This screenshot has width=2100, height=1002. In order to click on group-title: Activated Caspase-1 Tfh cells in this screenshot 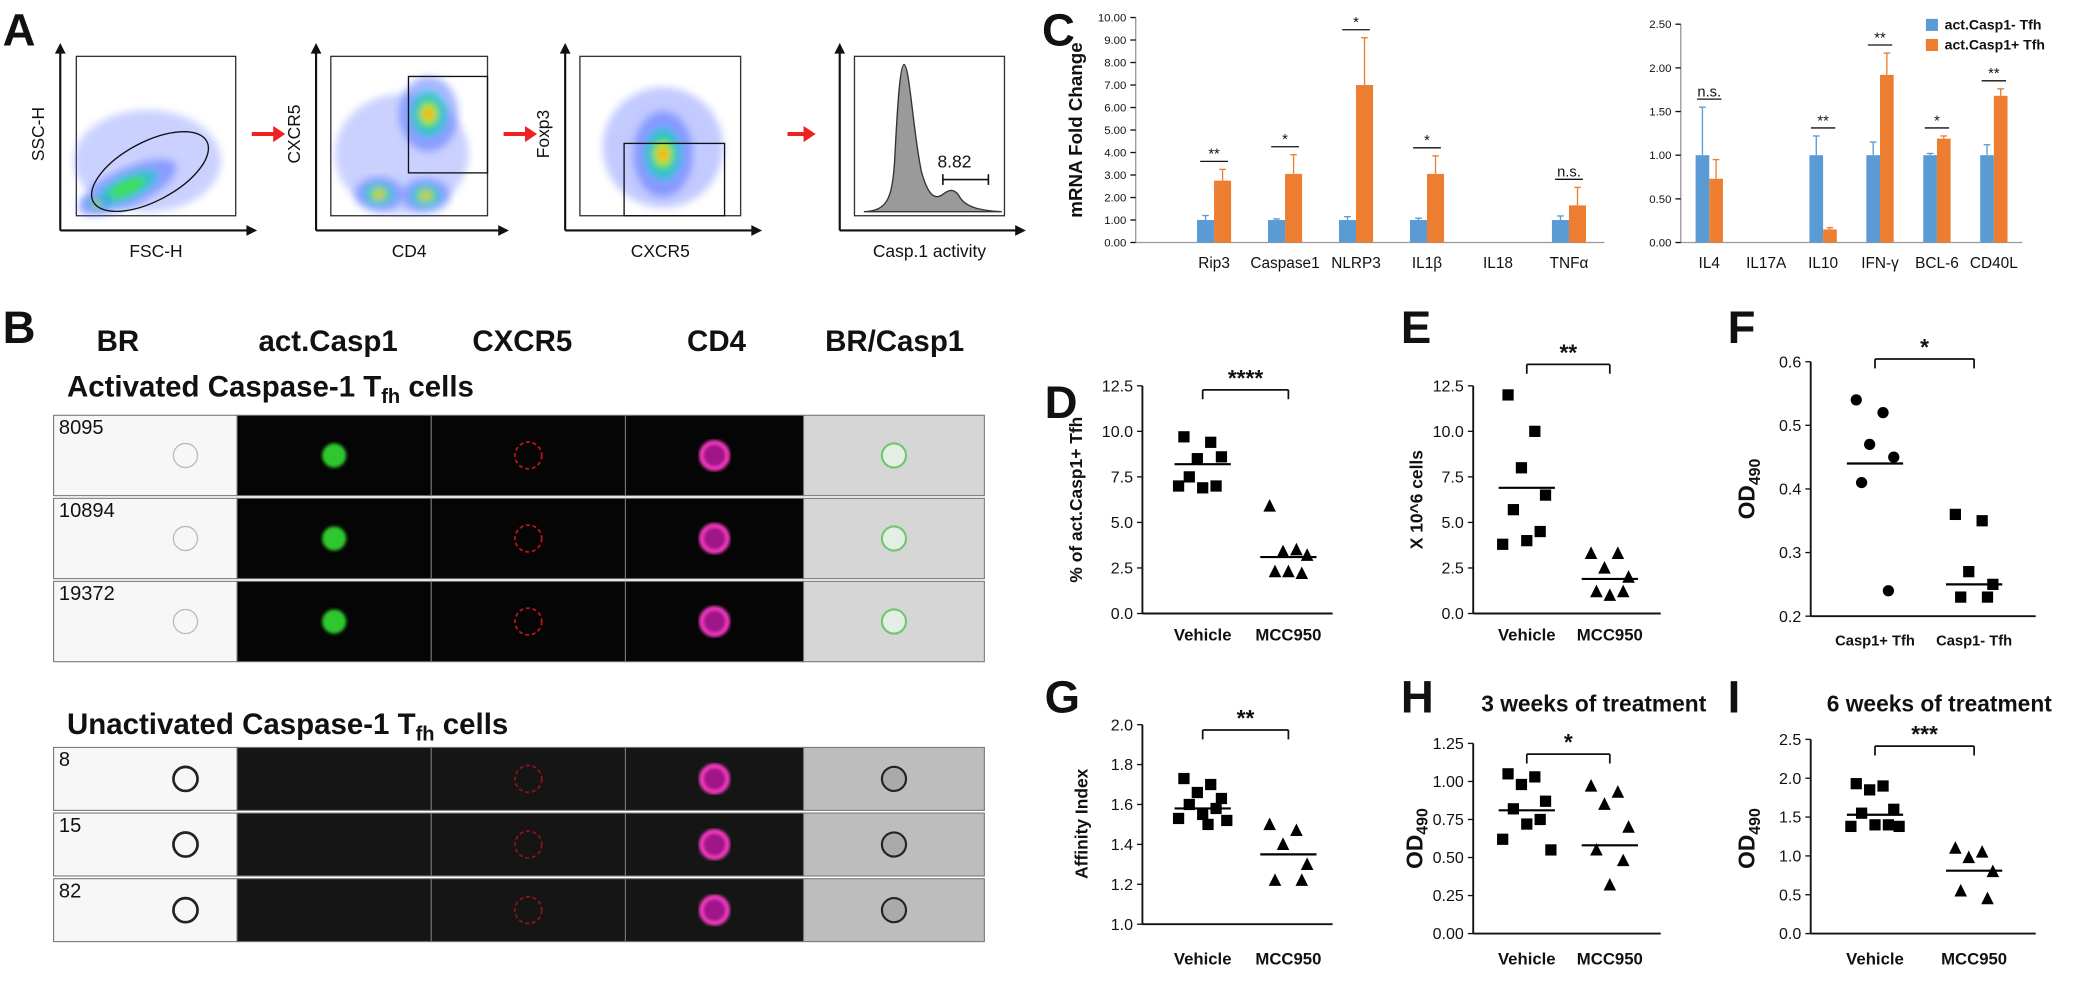, I will do `click(270, 390)`.